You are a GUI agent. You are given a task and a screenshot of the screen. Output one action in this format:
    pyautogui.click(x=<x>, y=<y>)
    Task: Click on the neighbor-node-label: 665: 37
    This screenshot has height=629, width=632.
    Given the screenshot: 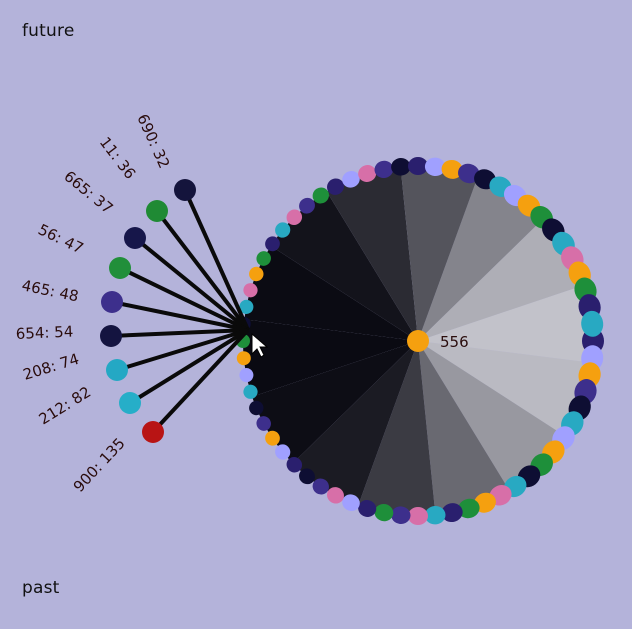 What is the action you would take?
    pyautogui.click(x=88, y=192)
    